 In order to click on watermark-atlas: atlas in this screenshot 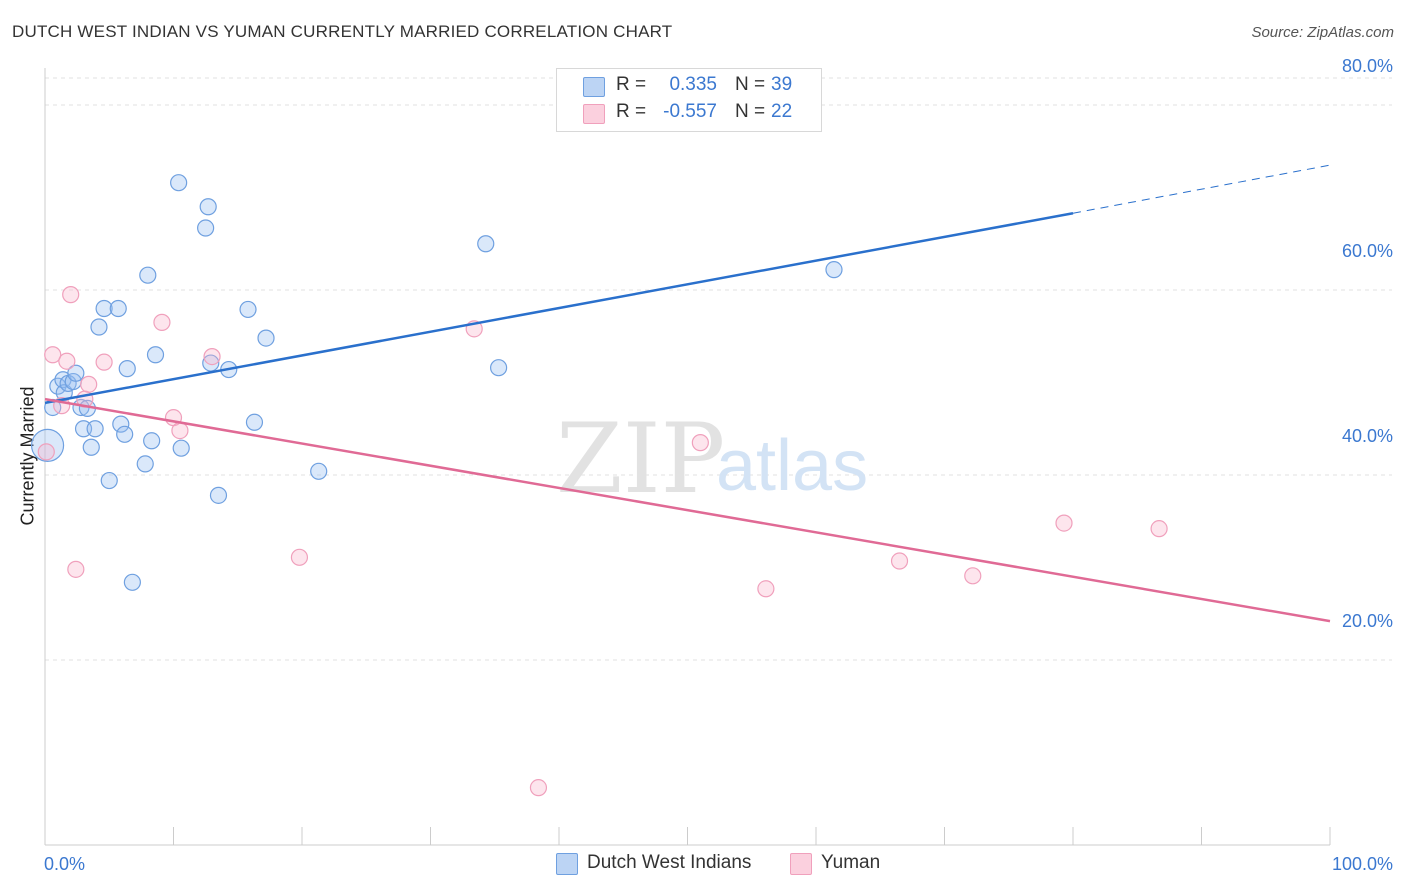, I will do `click(792, 466)`.